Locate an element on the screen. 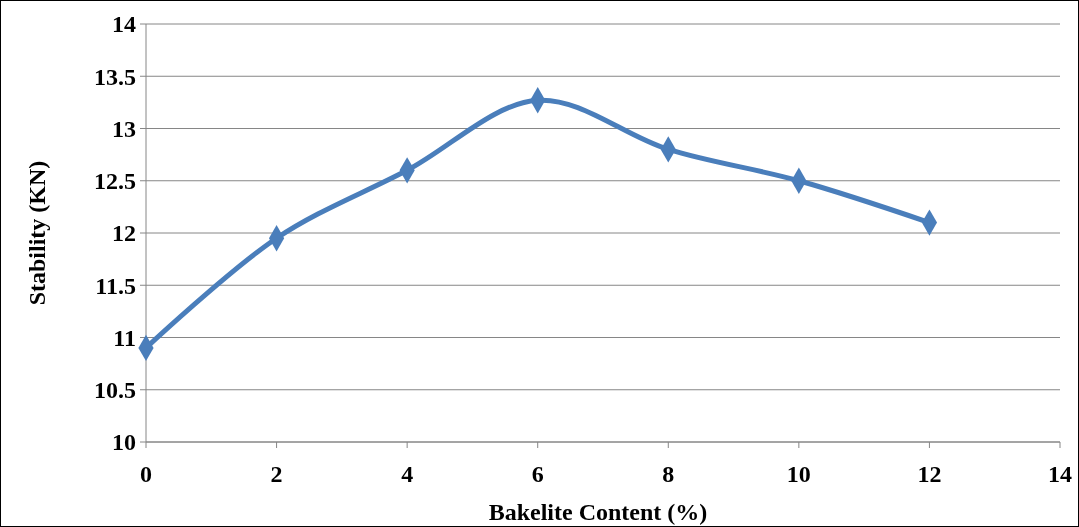 Image resolution: width=1079 pixels, height=527 pixels. y-axis-title: Stability (KN) is located at coordinates (37, 233).